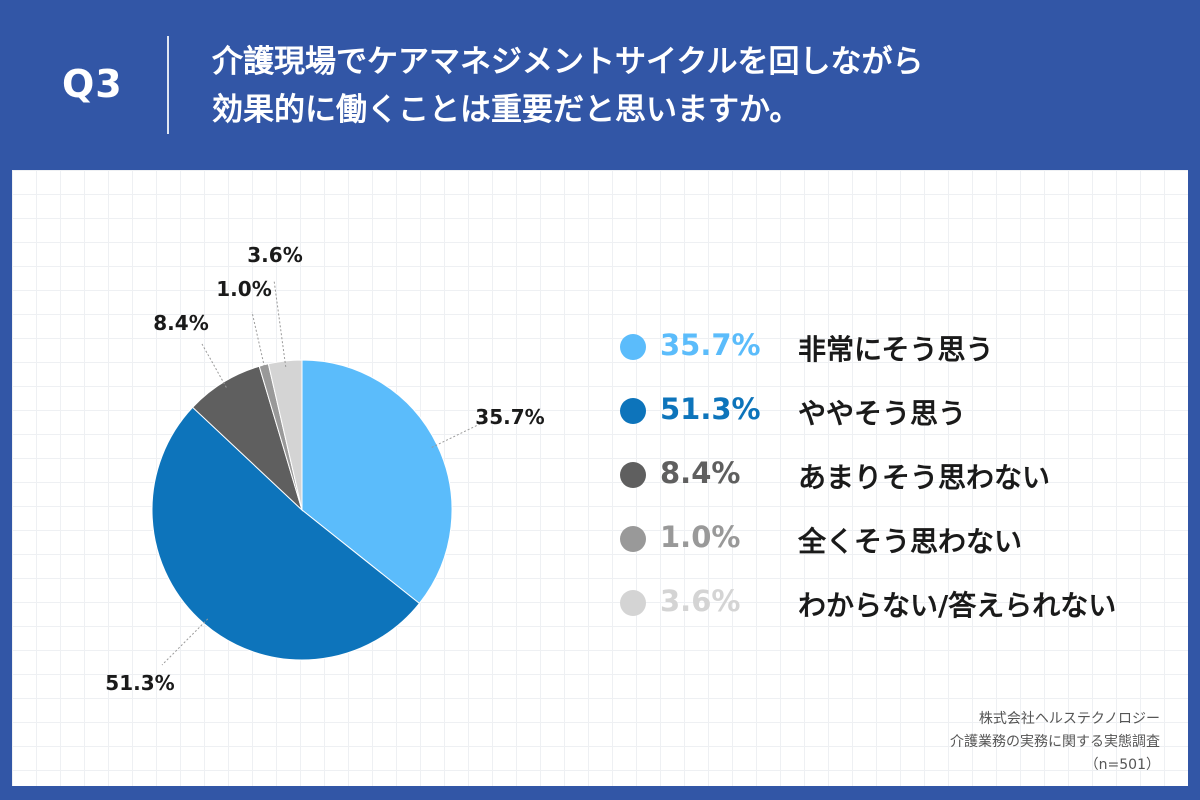 The height and width of the screenshot is (800, 1200). What do you see at coordinates (180, 323) in the screenshot?
I see `data-label-3: 8.4%` at bounding box center [180, 323].